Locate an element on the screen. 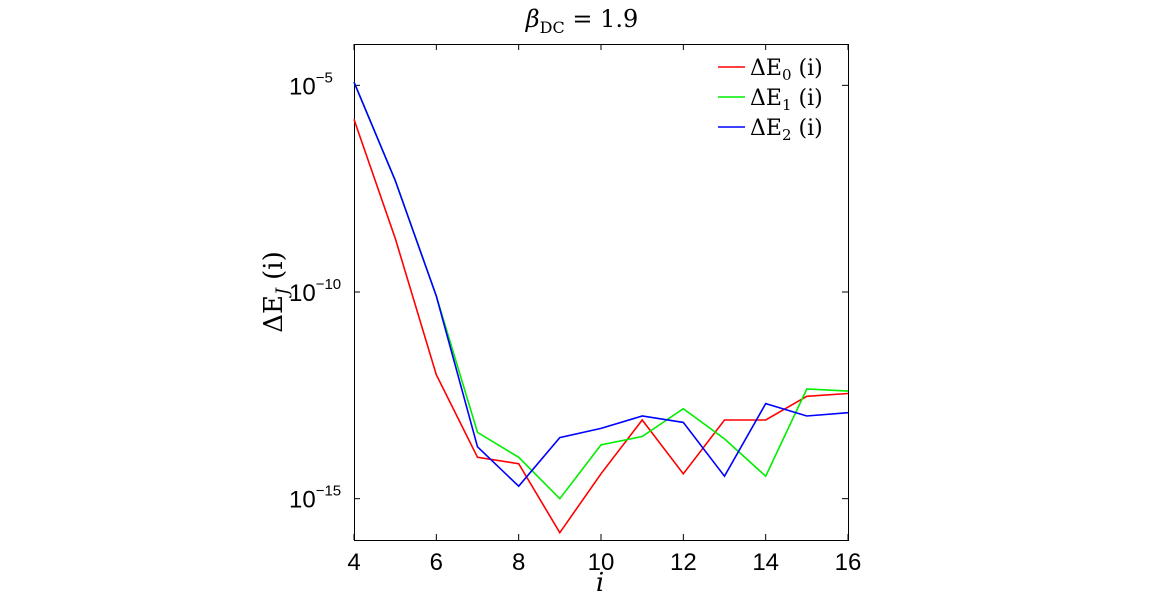 The image size is (1163, 609). y-tick-label-exponent: −10 is located at coordinates (328, 284).